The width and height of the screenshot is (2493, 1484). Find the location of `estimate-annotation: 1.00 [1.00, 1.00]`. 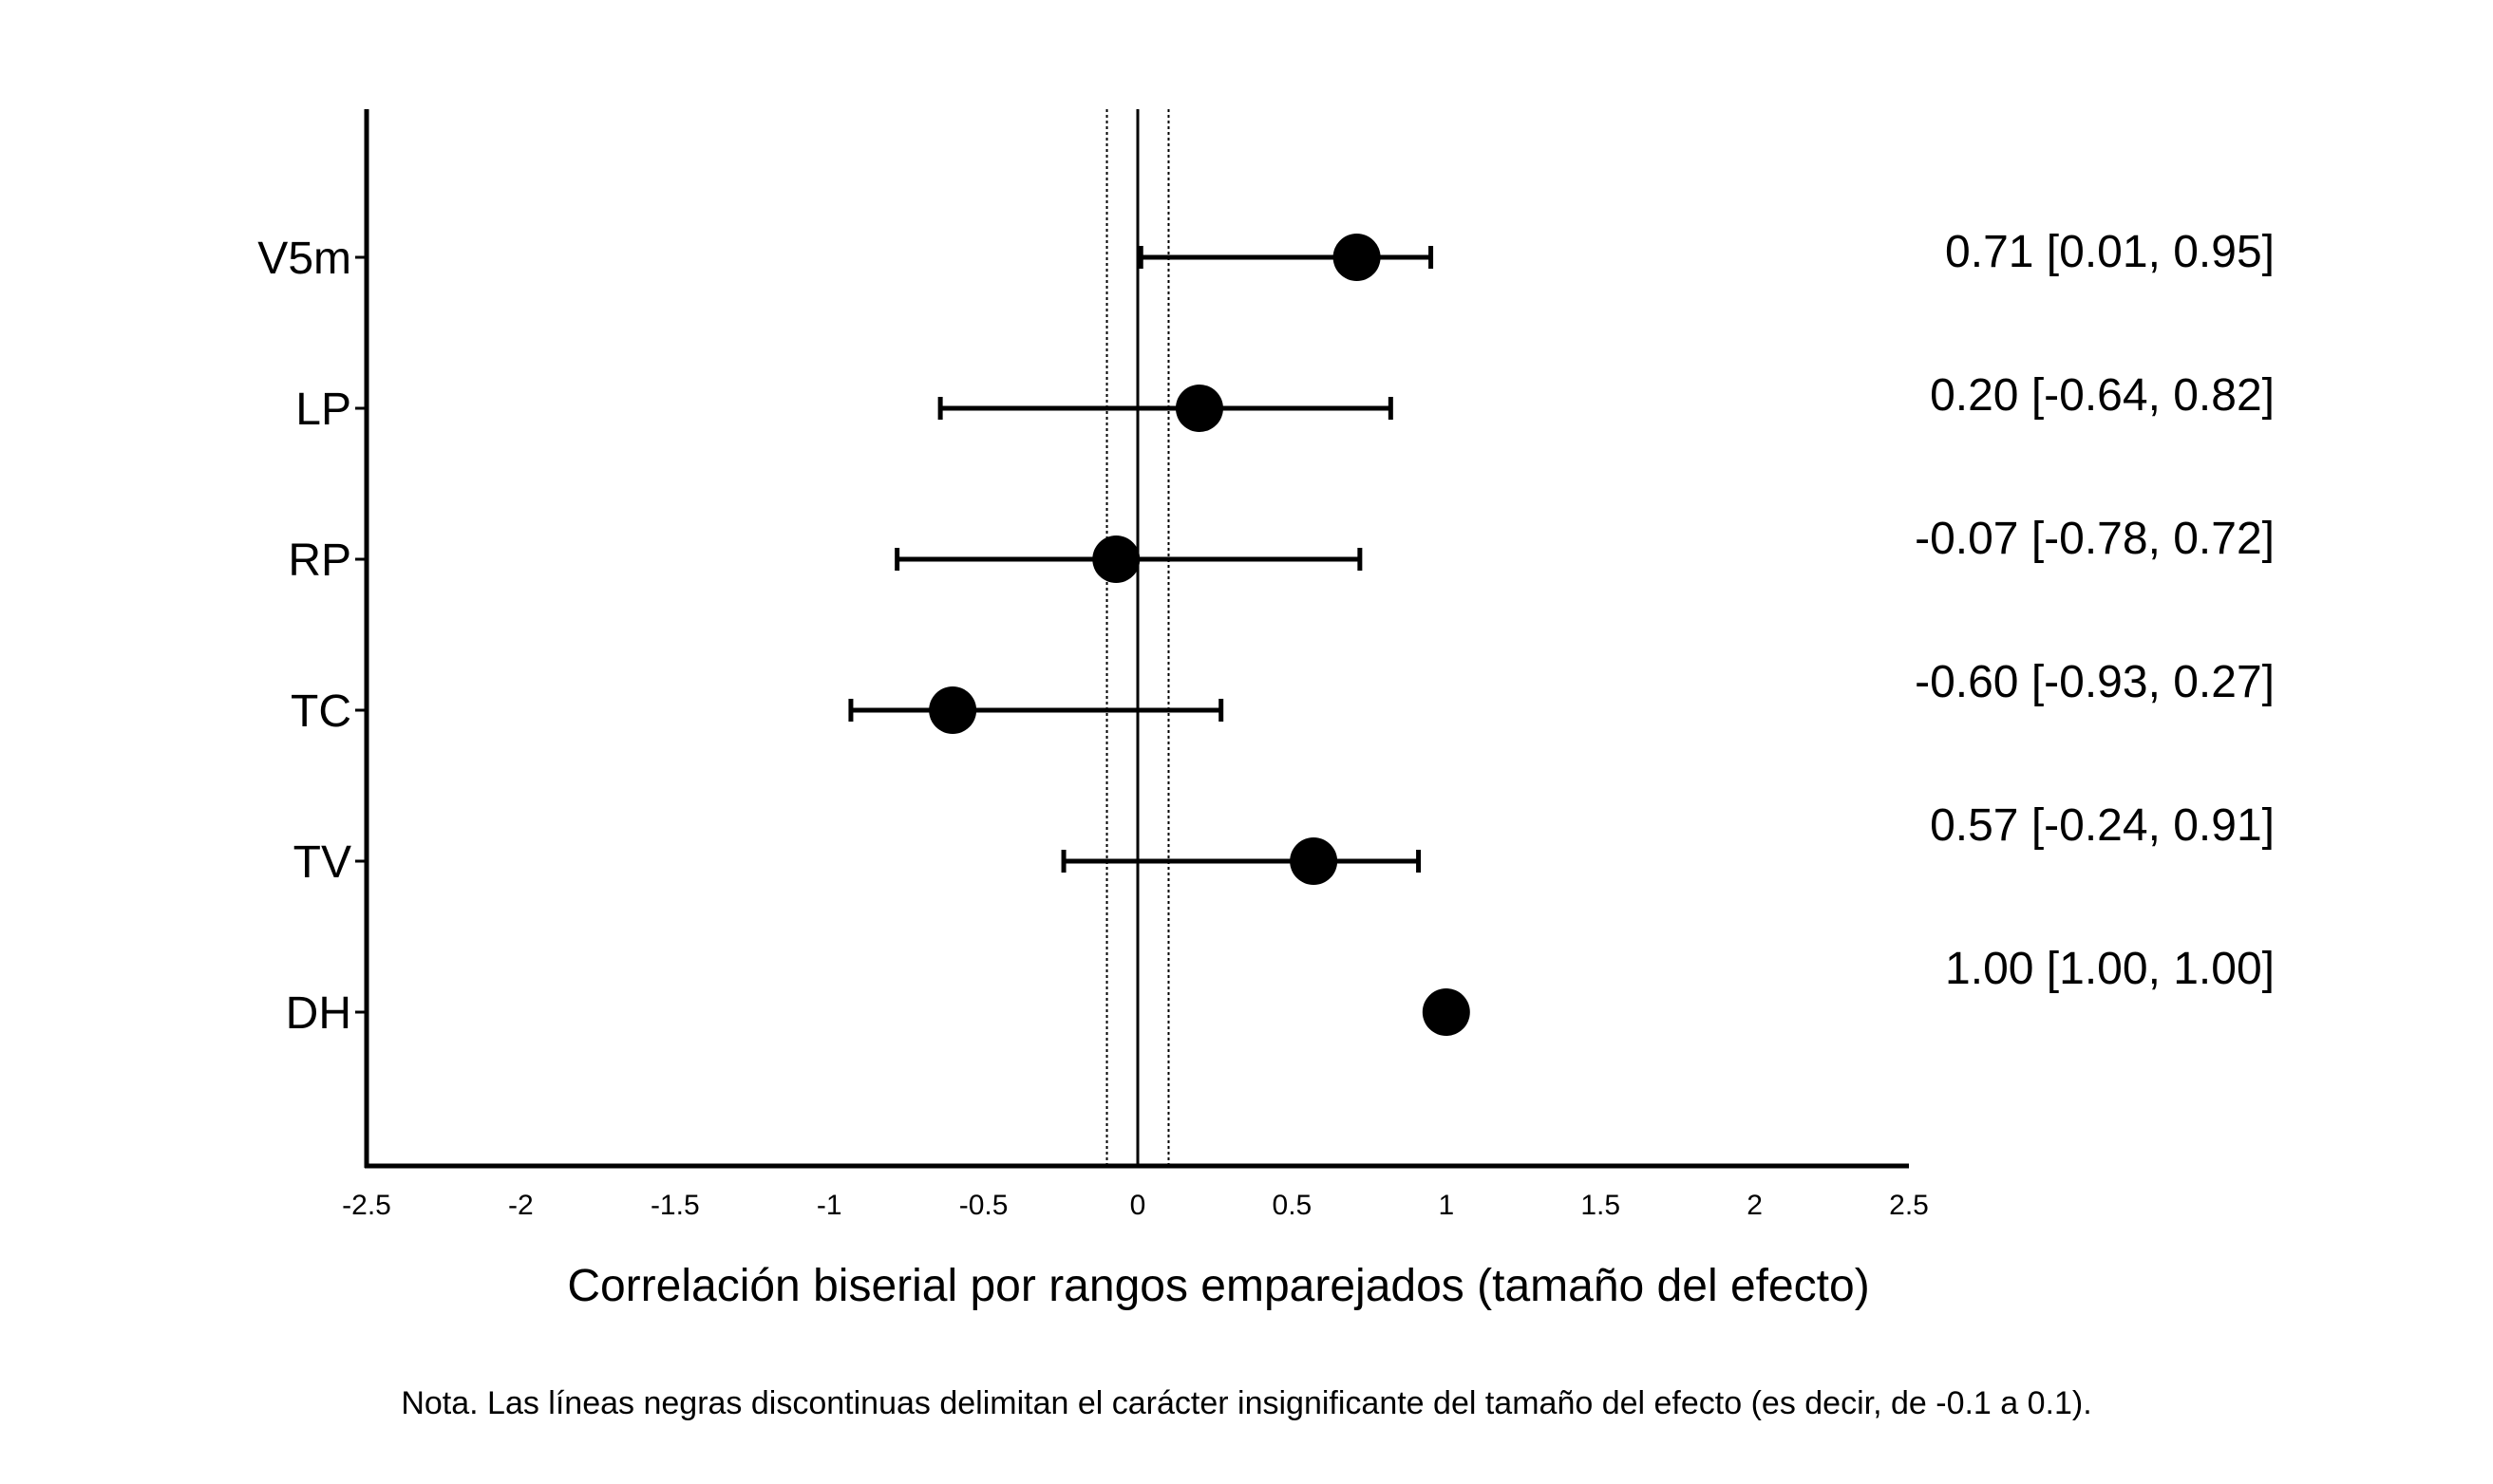

estimate-annotation: 1.00 [1.00, 1.00] is located at coordinates (2110, 969).